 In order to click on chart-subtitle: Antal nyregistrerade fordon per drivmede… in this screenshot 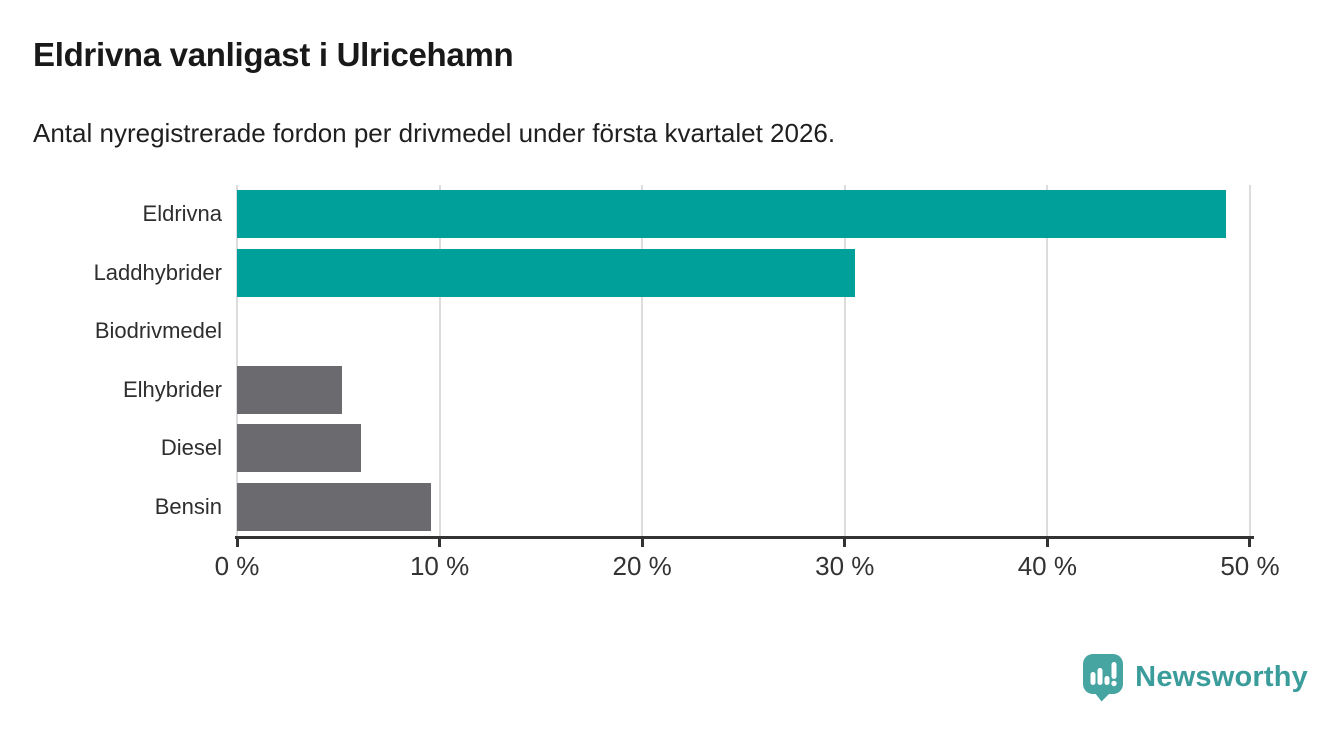, I will do `click(434, 133)`.